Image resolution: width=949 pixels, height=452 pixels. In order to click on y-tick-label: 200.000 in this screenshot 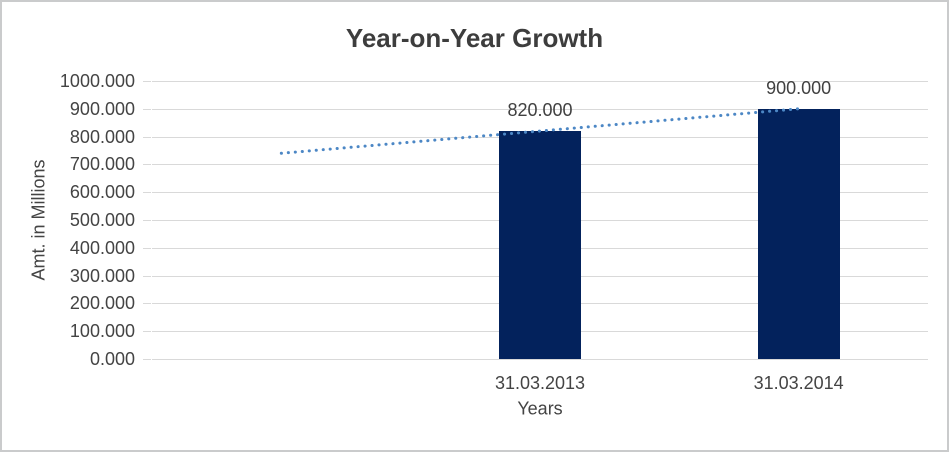, I will do `click(102, 303)`.